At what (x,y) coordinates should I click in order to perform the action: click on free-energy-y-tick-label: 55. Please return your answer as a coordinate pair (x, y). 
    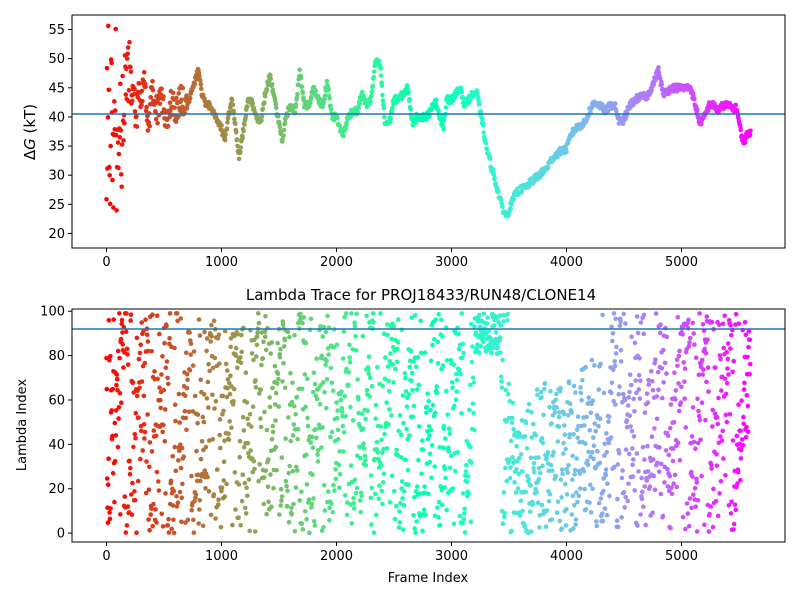
    Looking at the image, I should click on (56, 30).